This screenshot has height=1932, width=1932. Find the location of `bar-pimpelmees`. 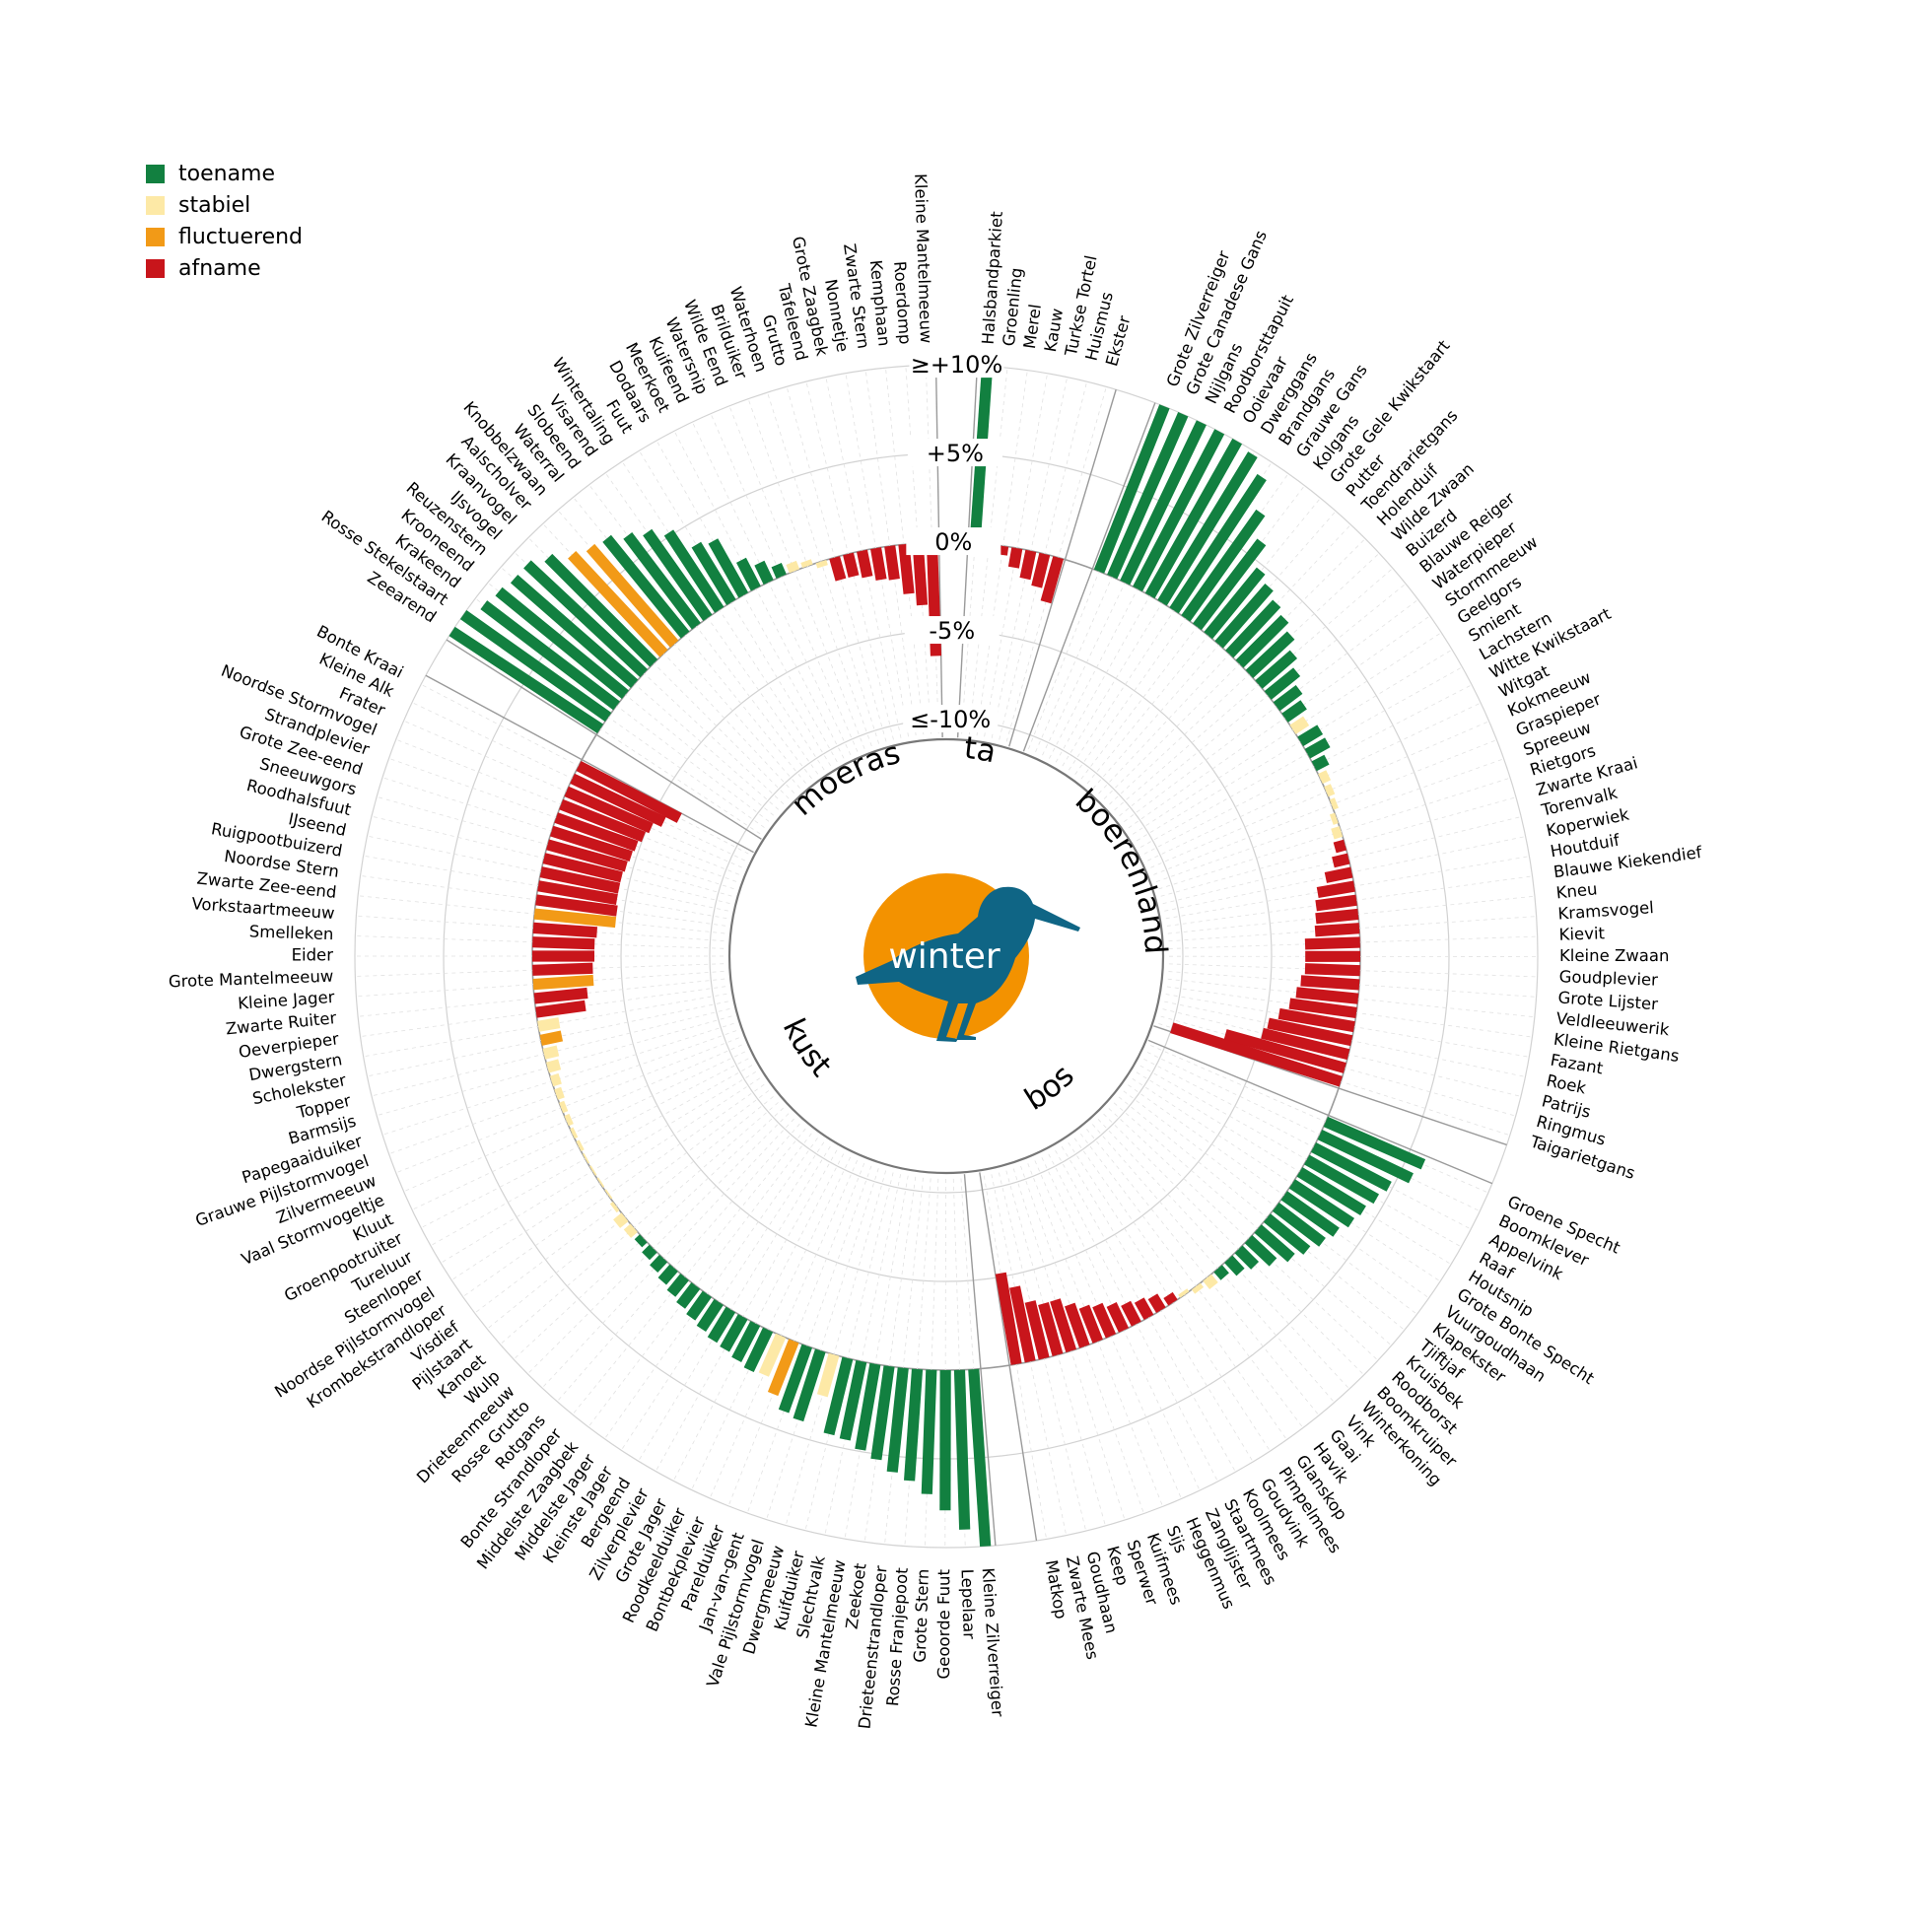

bar-pimpelmees is located at coordinates (1170, 1299).